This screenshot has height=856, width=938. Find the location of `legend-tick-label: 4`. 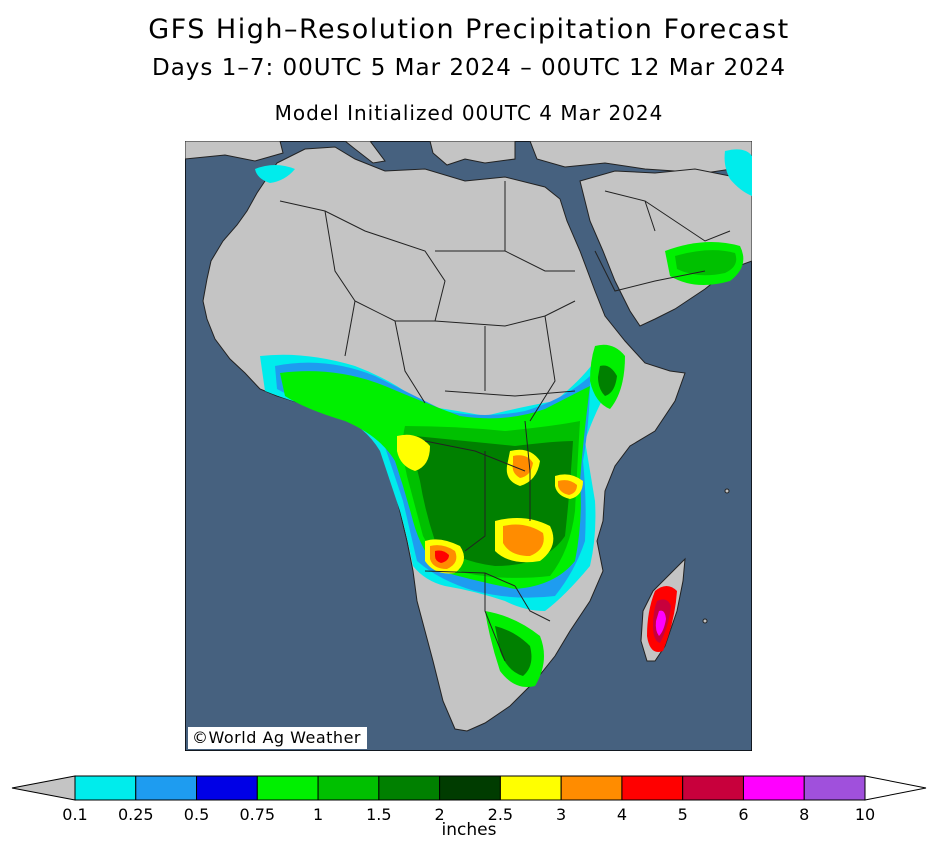

legend-tick-label: 4 is located at coordinates (622, 814).